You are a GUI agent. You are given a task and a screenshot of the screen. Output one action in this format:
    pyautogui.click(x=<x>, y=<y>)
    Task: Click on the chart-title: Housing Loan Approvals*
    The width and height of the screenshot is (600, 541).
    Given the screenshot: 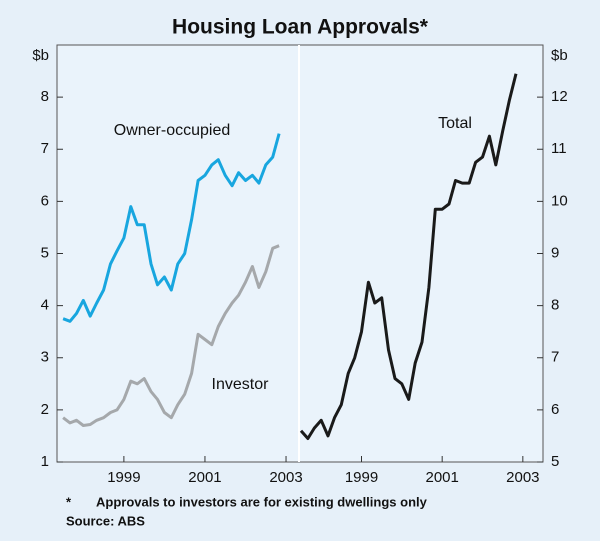 What is the action you would take?
    pyautogui.click(x=300, y=27)
    